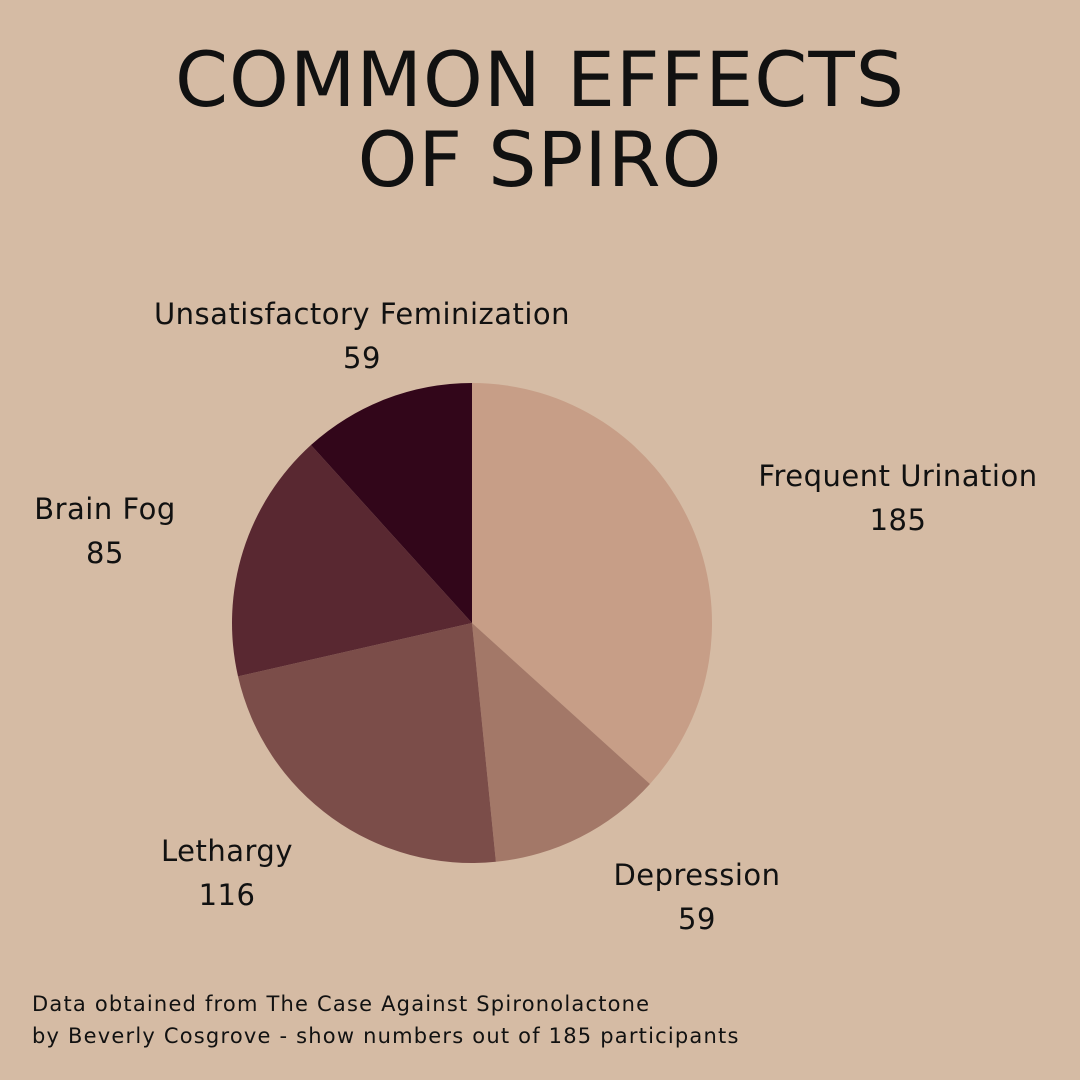 This screenshot has width=1080, height=1080. I want to click on pie-slice-brain-fog, so click(352, 561).